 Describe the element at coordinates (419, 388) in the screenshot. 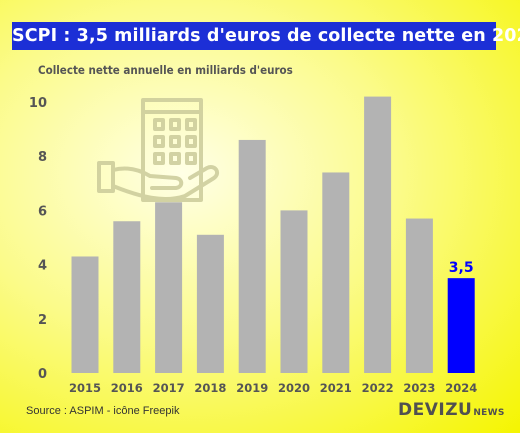

I see `x-tick-label: 2023` at that location.